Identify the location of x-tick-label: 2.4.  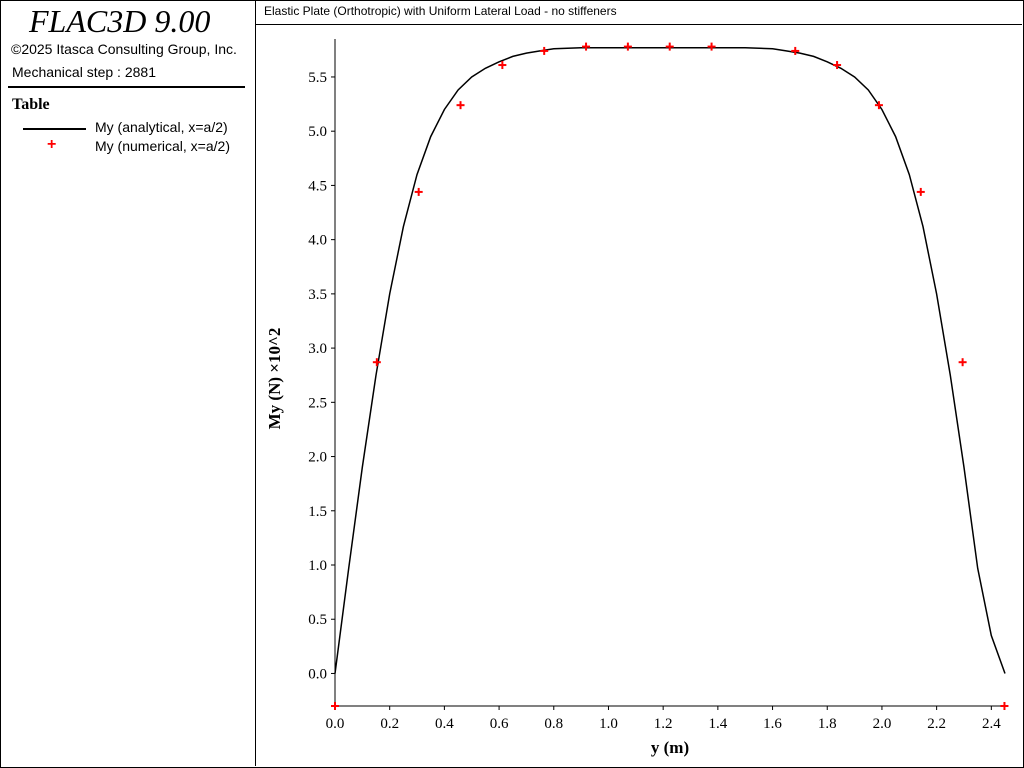
(991, 724).